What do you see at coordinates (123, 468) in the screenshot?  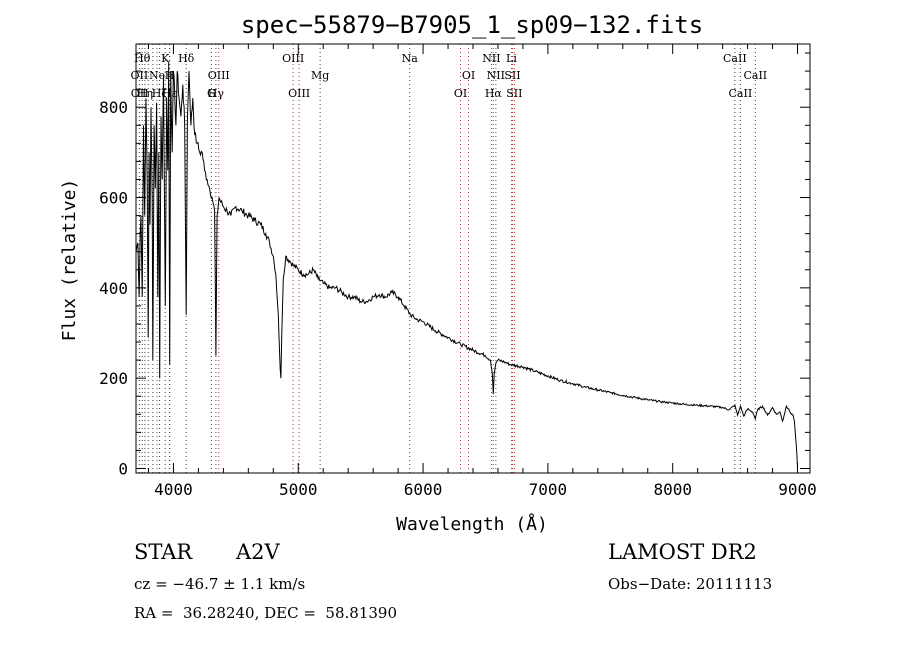 I see `y-tick-label: 0` at bounding box center [123, 468].